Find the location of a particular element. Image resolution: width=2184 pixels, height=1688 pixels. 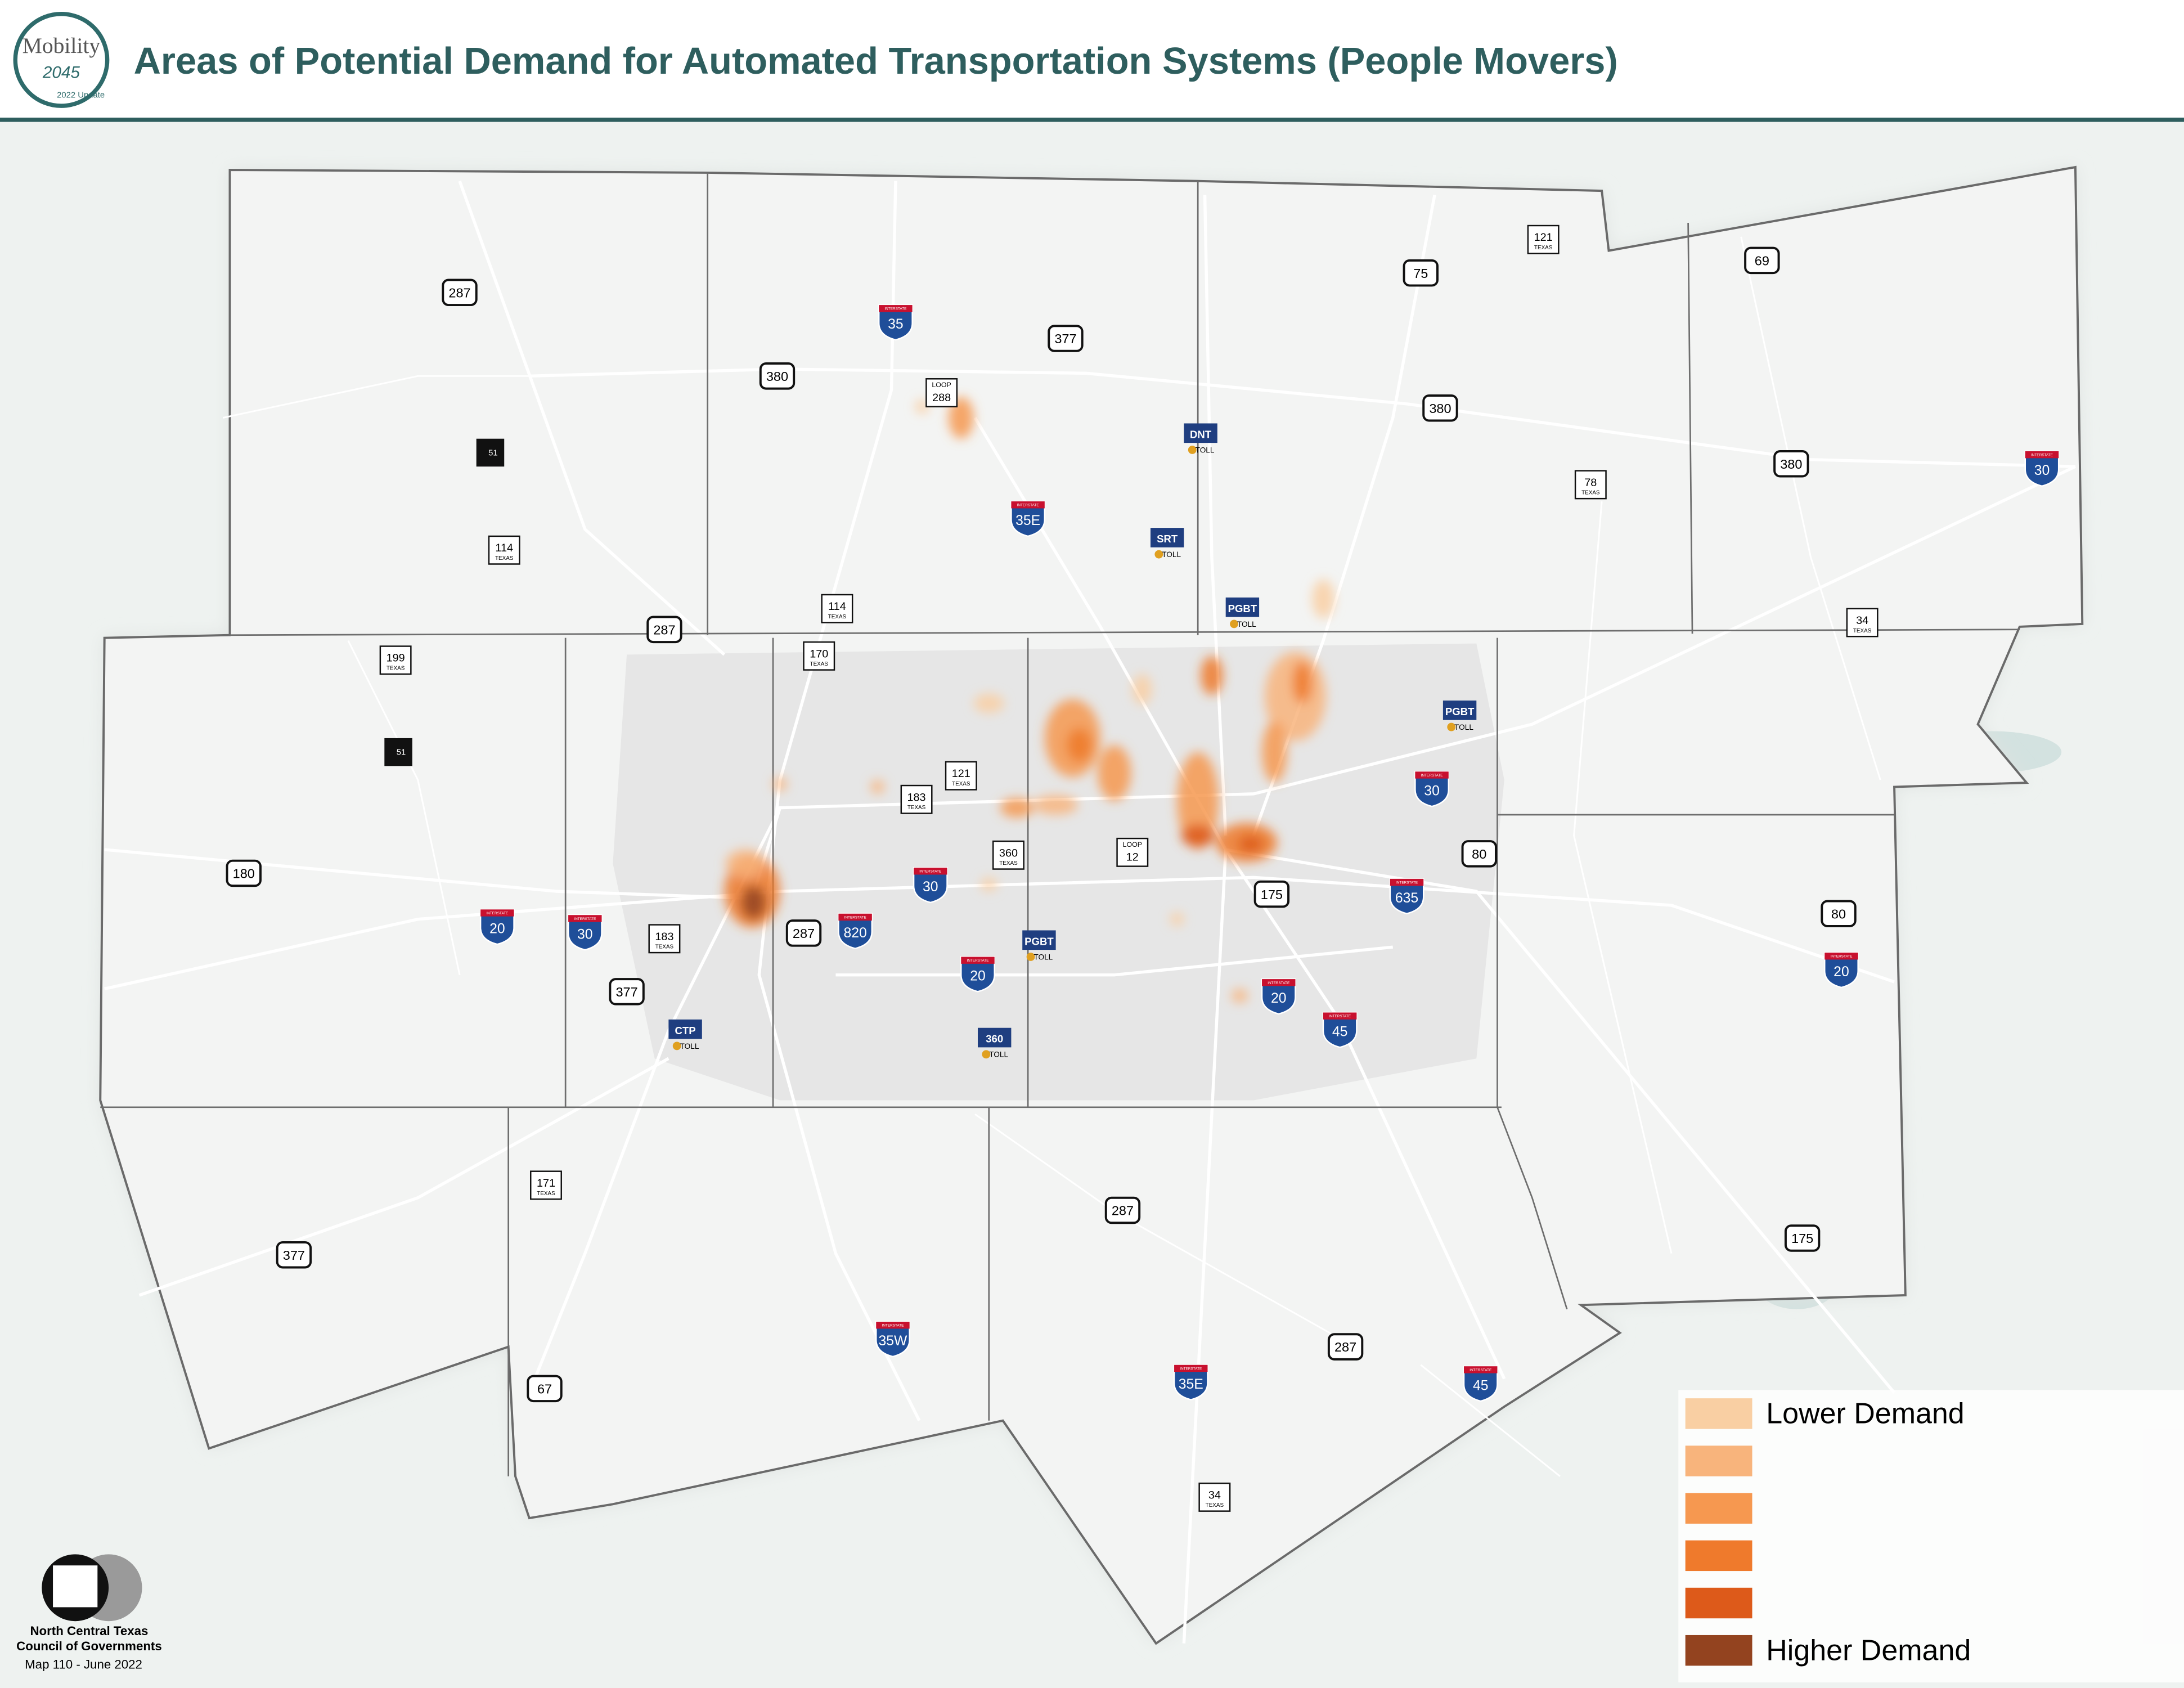

shield: INTERSTATE 820 is located at coordinates (855, 931).